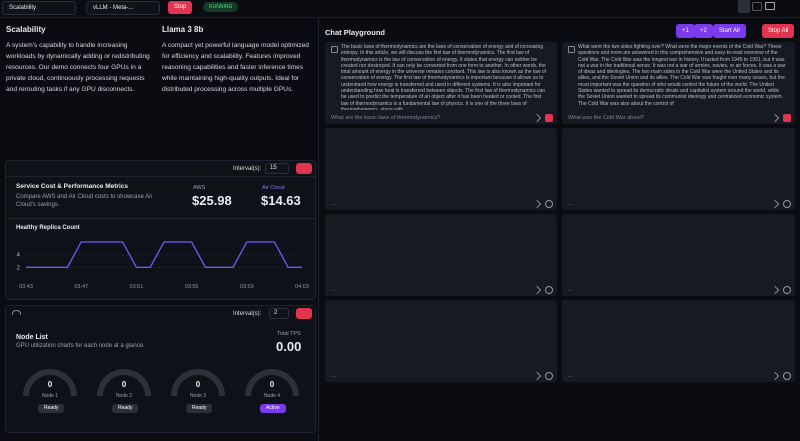 The image size is (800, 441). I want to click on start-all: Start All, so click(729, 31).